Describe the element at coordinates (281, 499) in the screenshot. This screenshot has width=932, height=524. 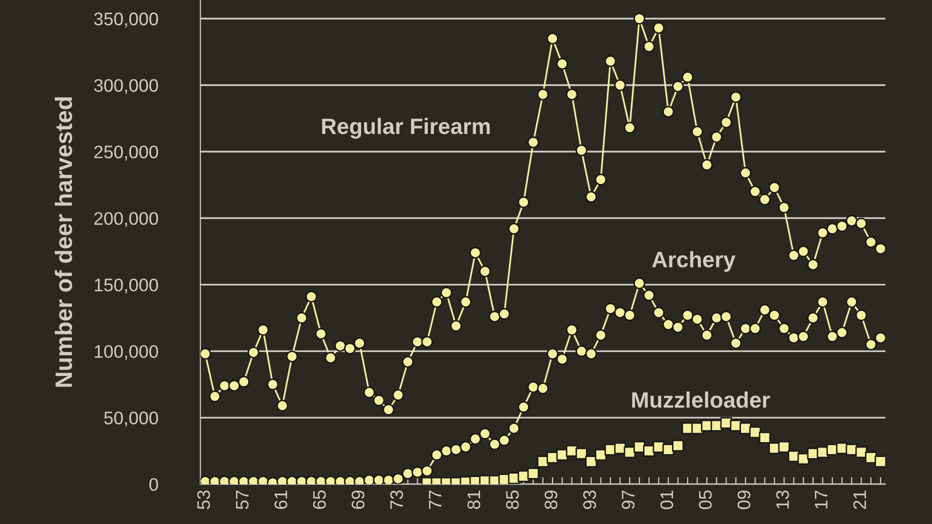
I see `x-tick-label: 61` at that location.